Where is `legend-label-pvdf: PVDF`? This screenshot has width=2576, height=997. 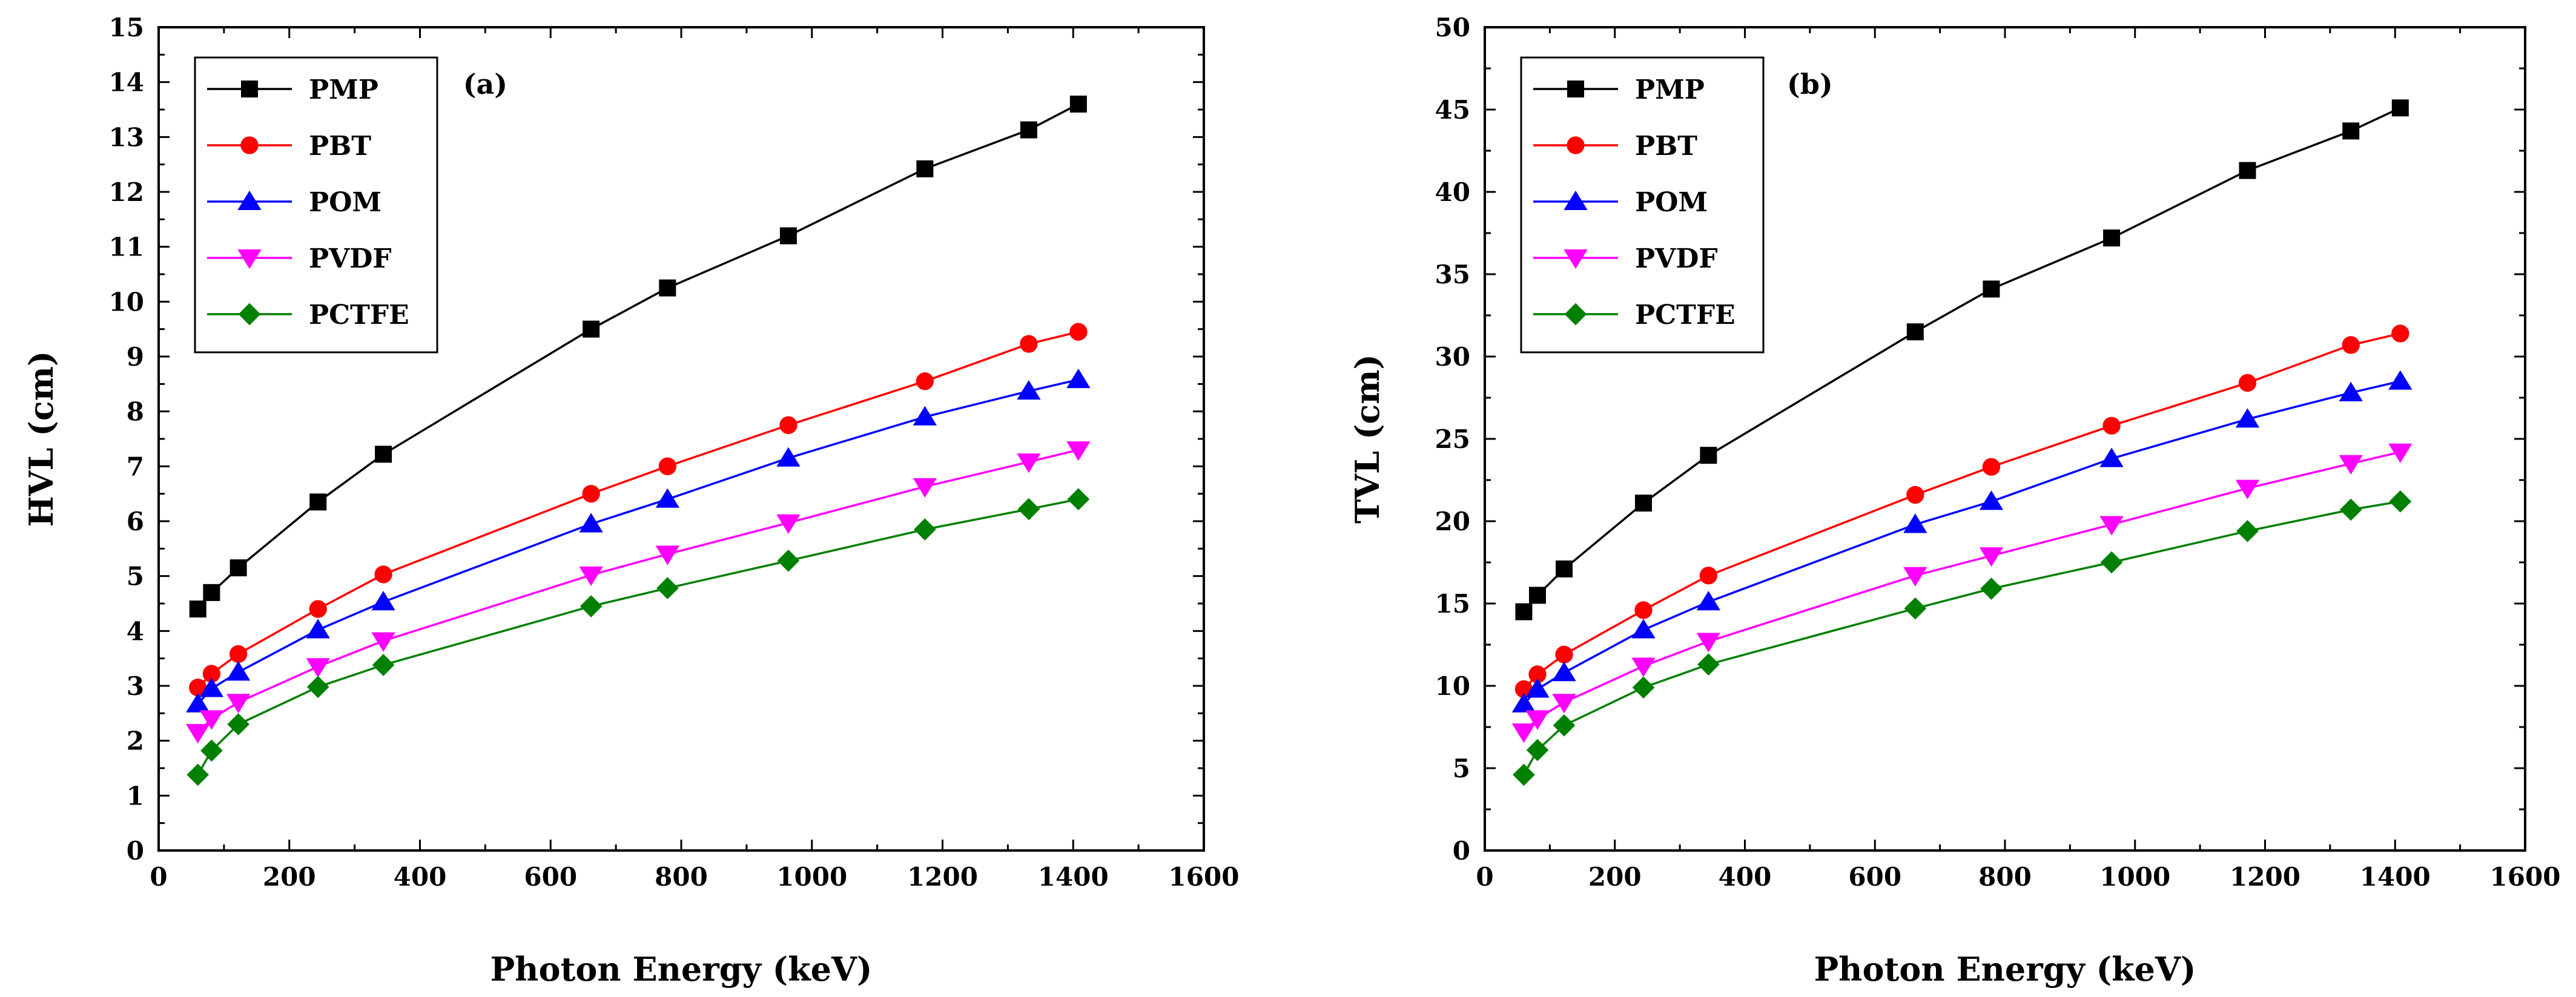
legend-label-pvdf: PVDF is located at coordinates (350, 258).